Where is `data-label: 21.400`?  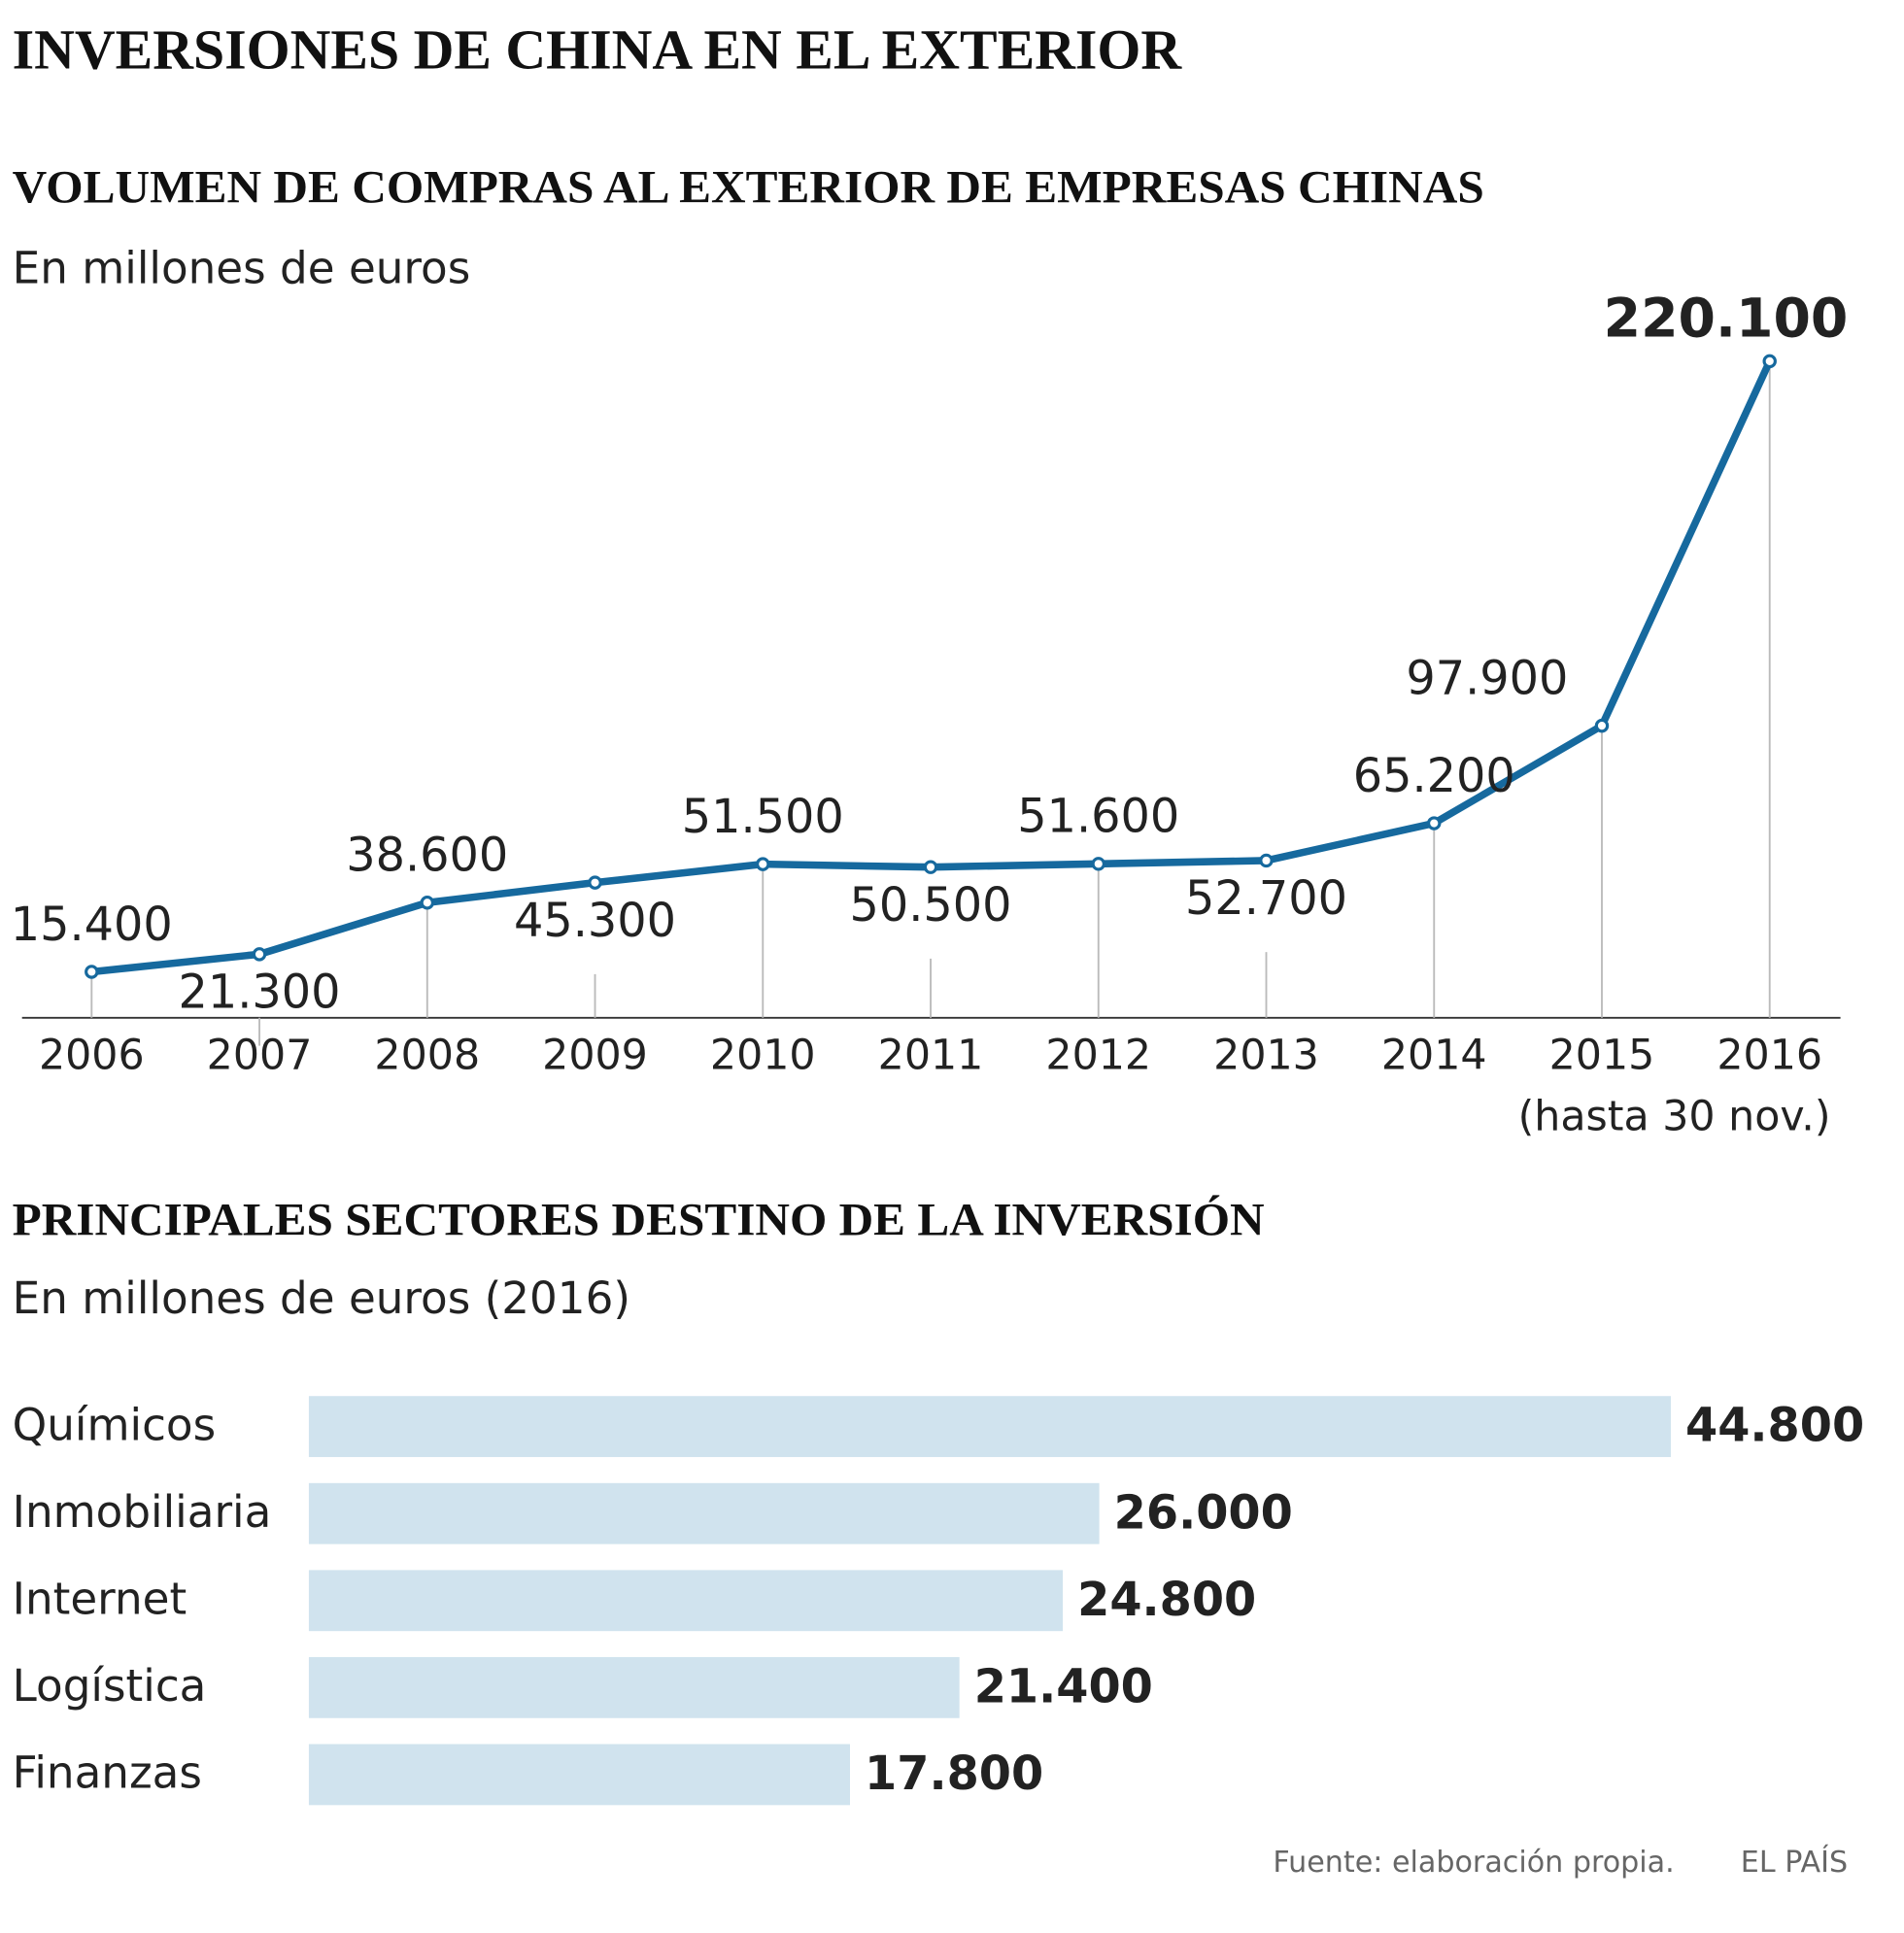 data-label: 21.400 is located at coordinates (1063, 1687).